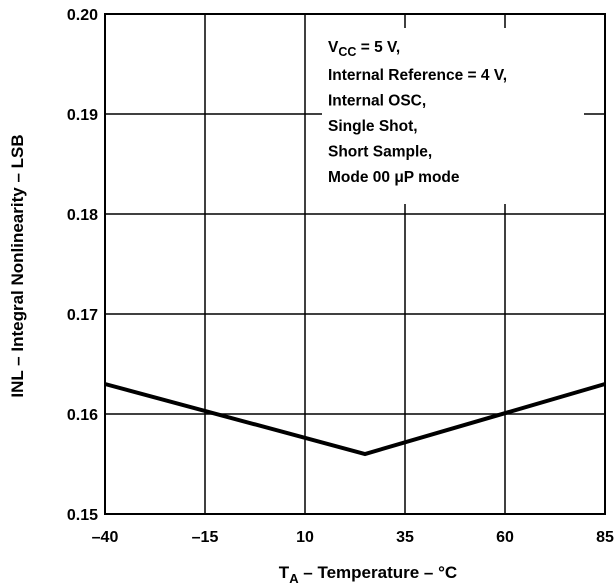 Image resolution: width=615 pixels, height=586 pixels. Describe the element at coordinates (377, 101) in the screenshot. I see `annotation-line: Internal OSC,` at that location.